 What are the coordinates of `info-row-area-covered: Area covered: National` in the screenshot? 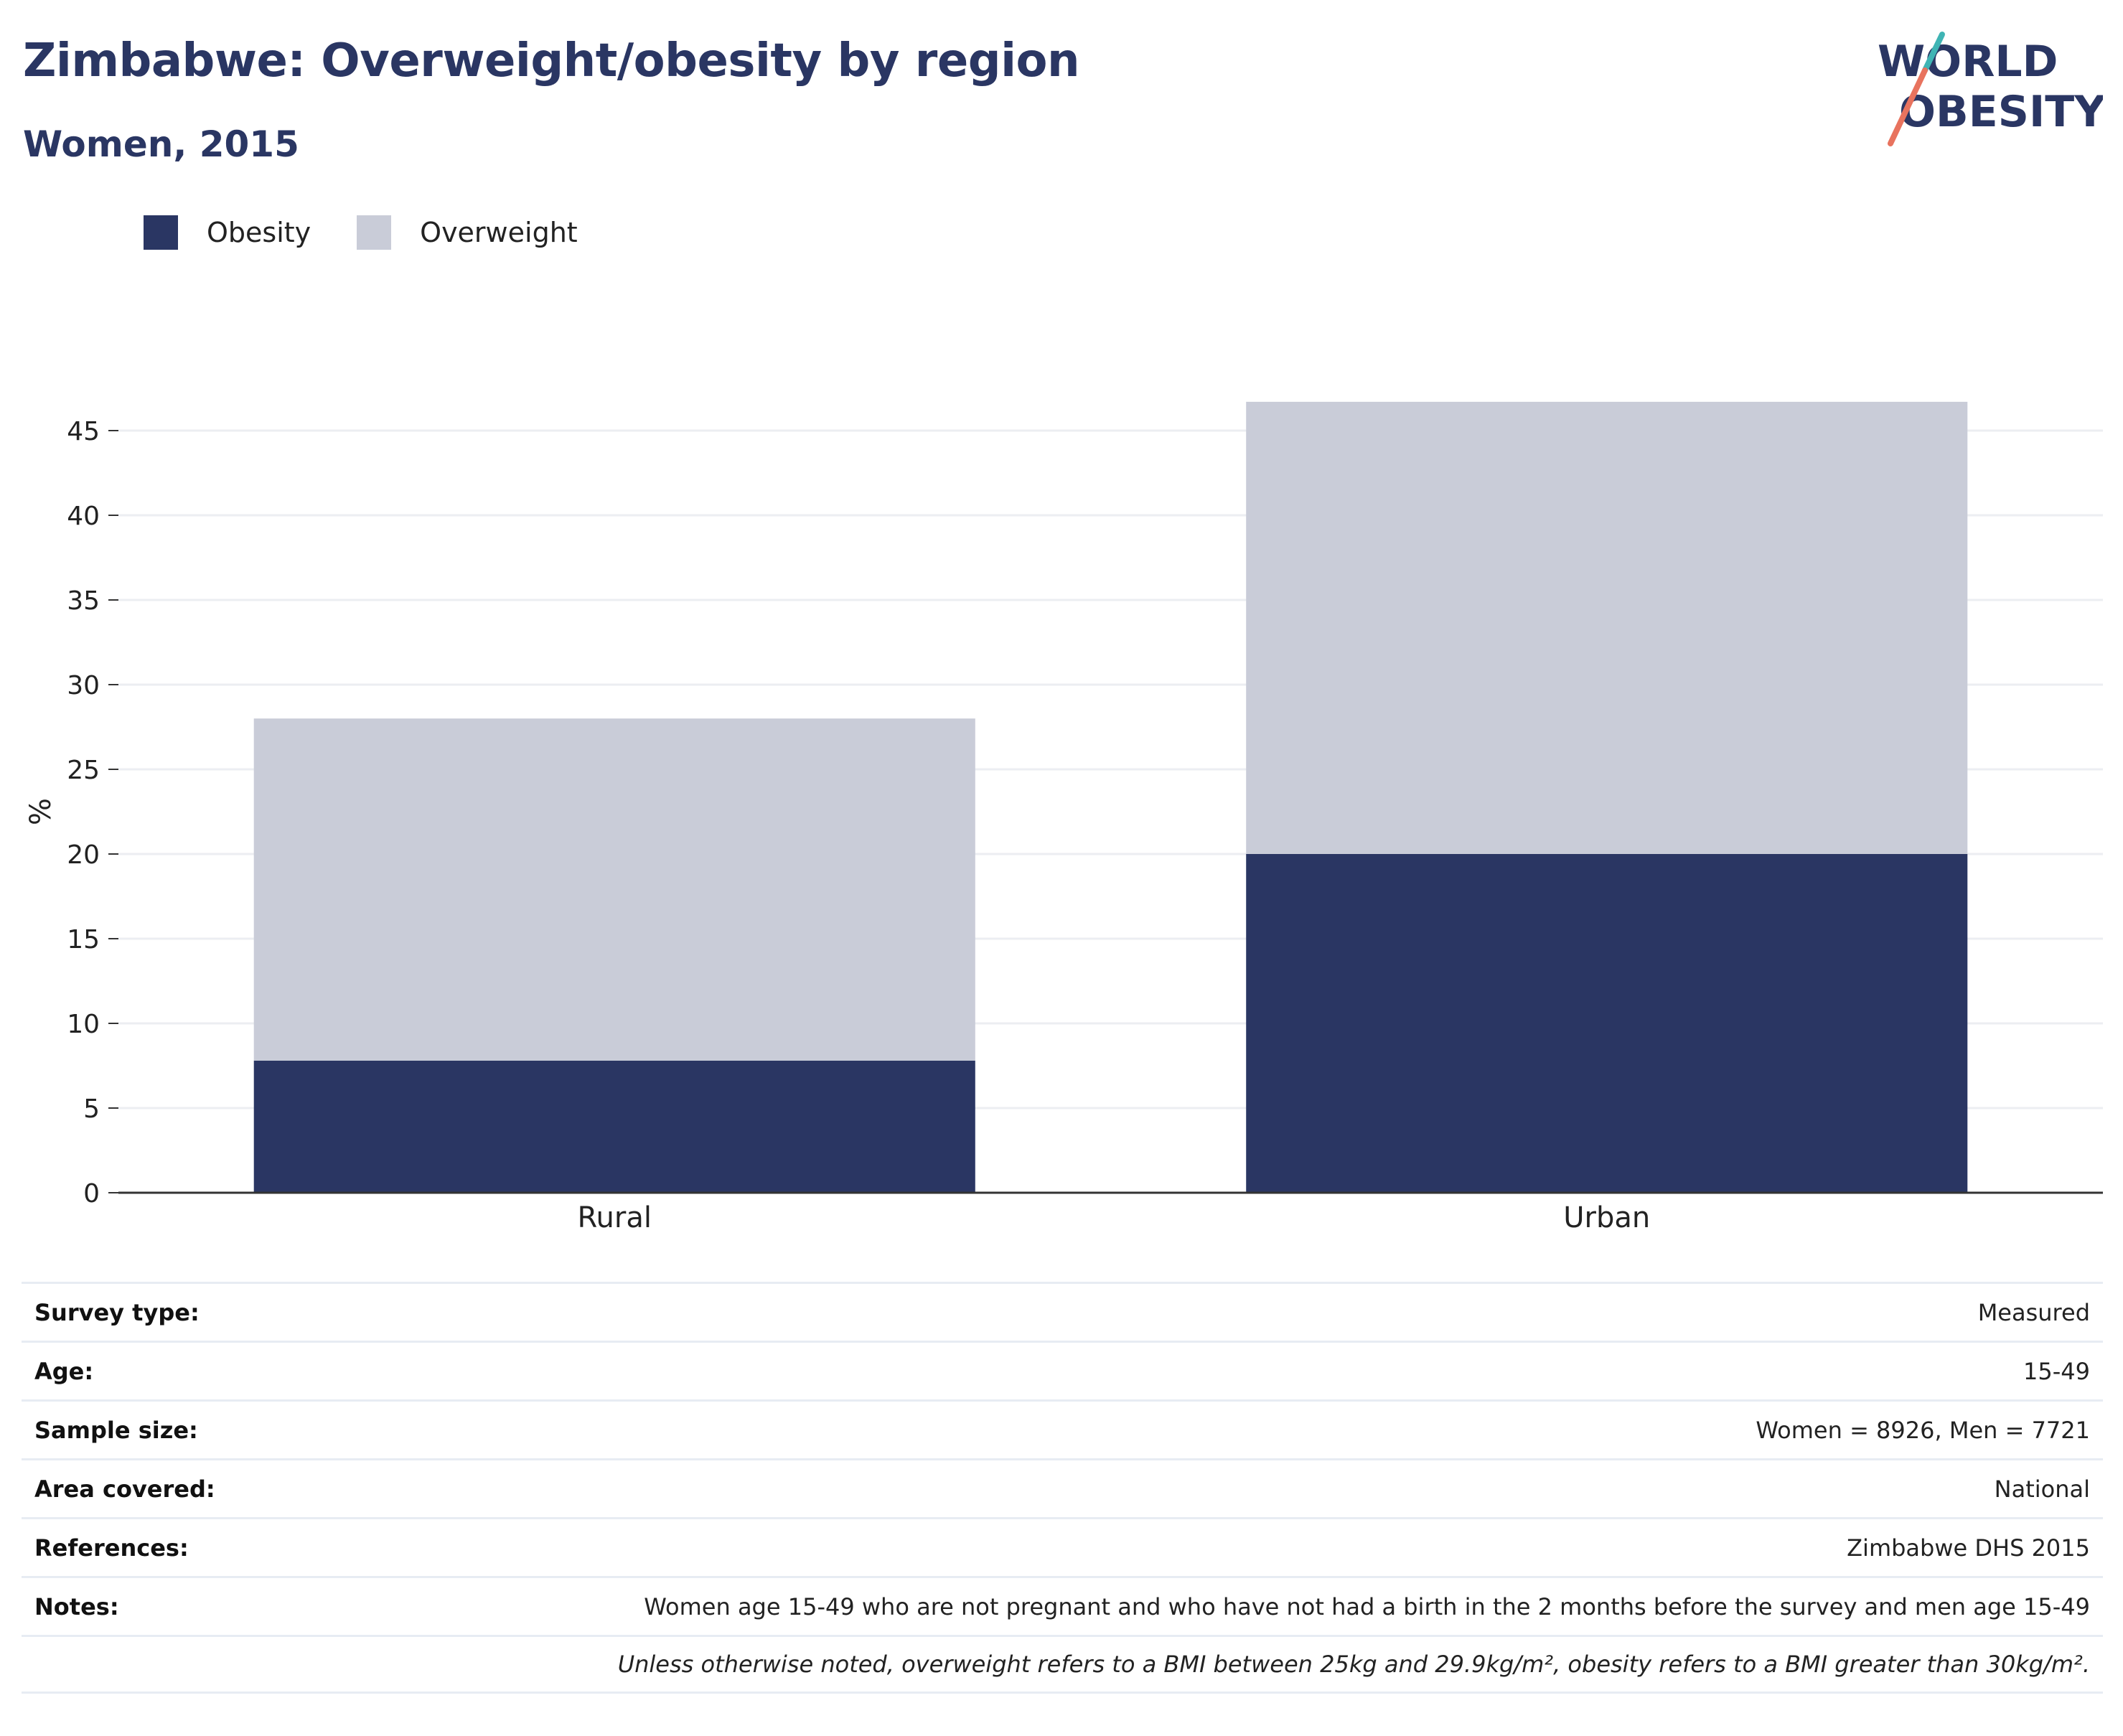 It's located at (1062, 1487).